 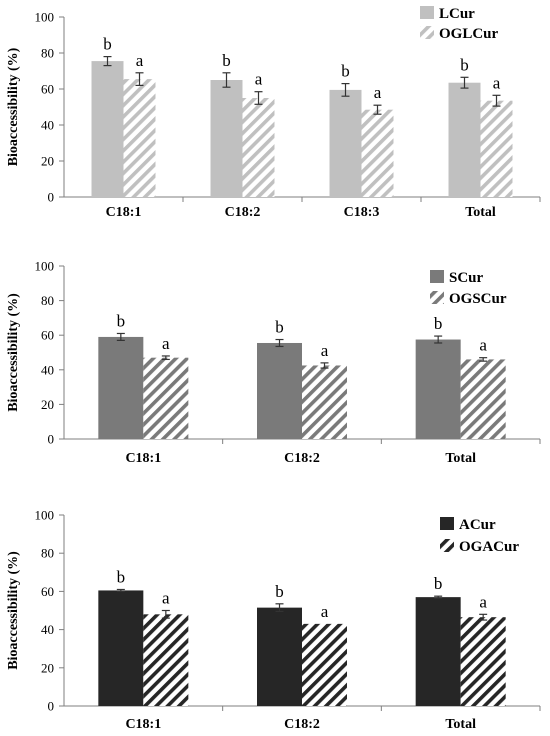 What do you see at coordinates (377, 153) in the screenshot?
I see `bar-OGLCur-C18:3` at bounding box center [377, 153].